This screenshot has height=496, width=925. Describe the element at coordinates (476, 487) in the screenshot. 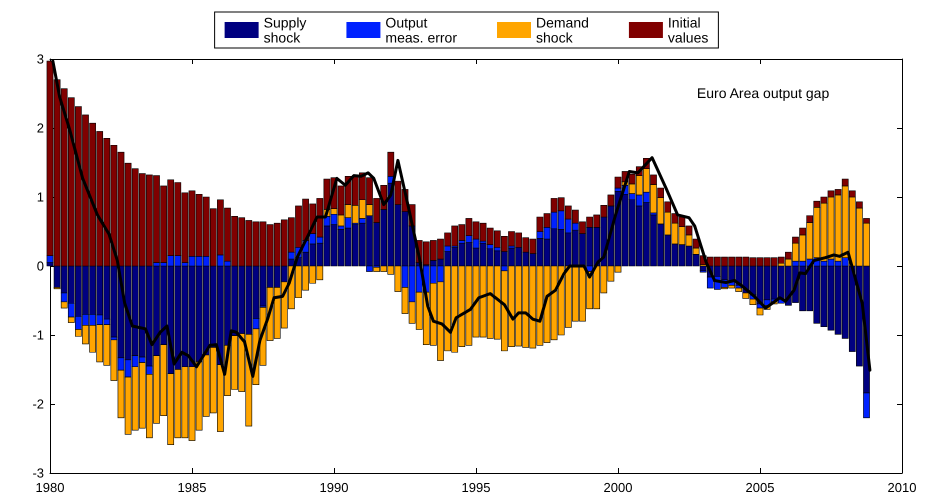

I see `x-tick-label: 1995` at that location.